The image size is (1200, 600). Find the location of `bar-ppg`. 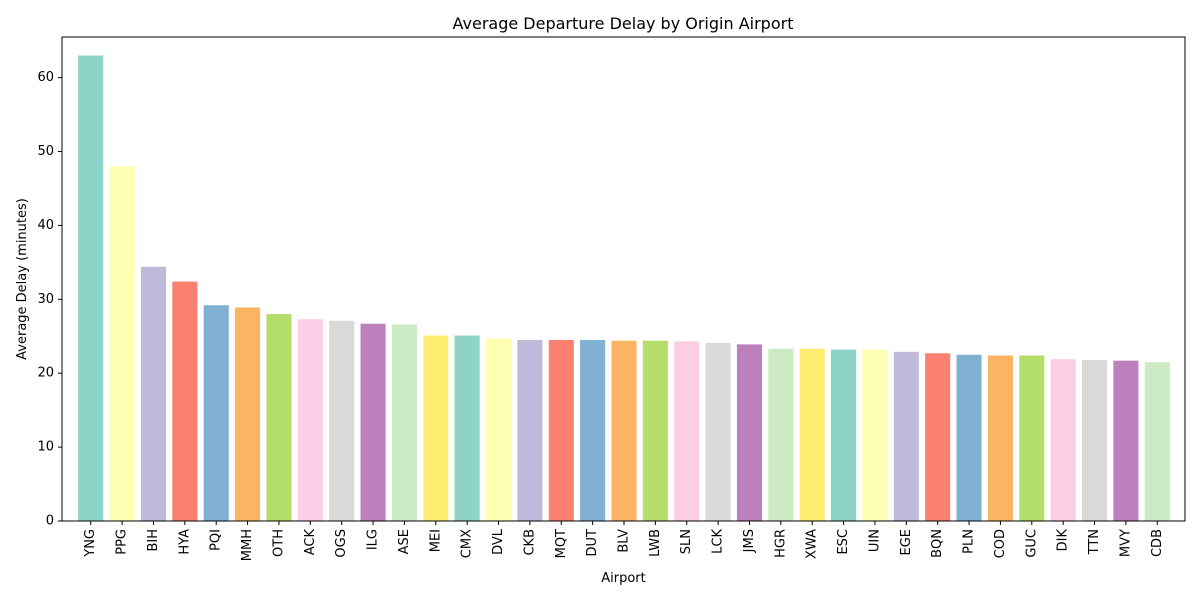

bar-ppg is located at coordinates (122, 343).